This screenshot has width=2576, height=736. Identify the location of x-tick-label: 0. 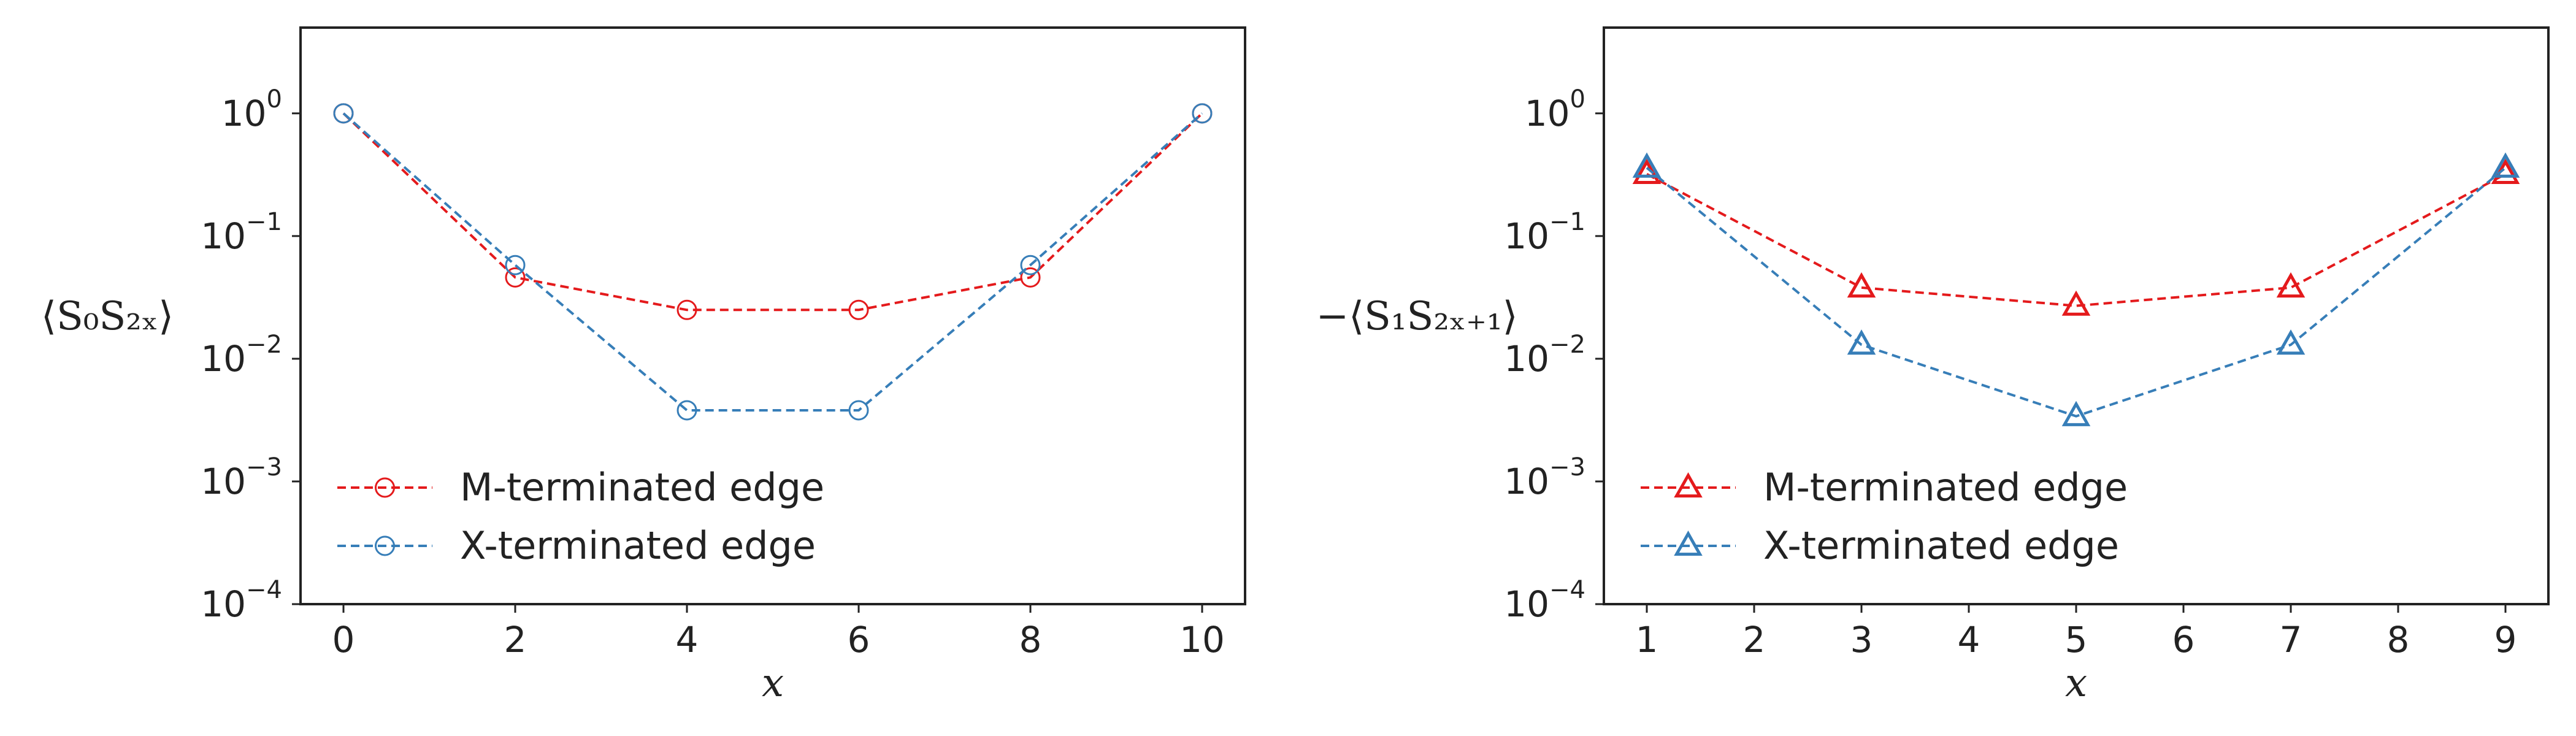
(343, 640).